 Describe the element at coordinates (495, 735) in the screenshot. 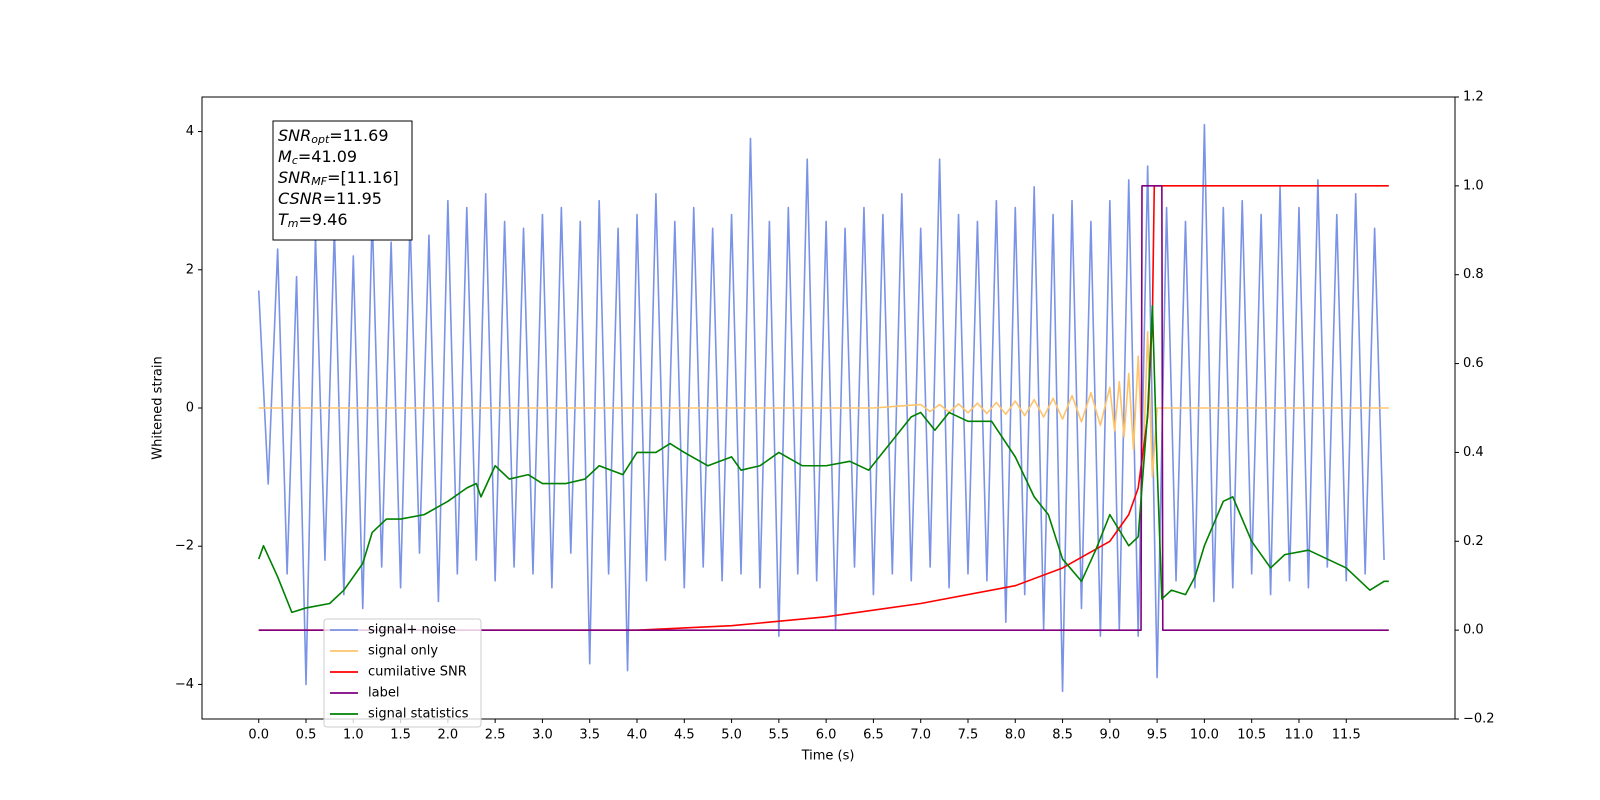

I see `x-tick-label: 2.5` at that location.